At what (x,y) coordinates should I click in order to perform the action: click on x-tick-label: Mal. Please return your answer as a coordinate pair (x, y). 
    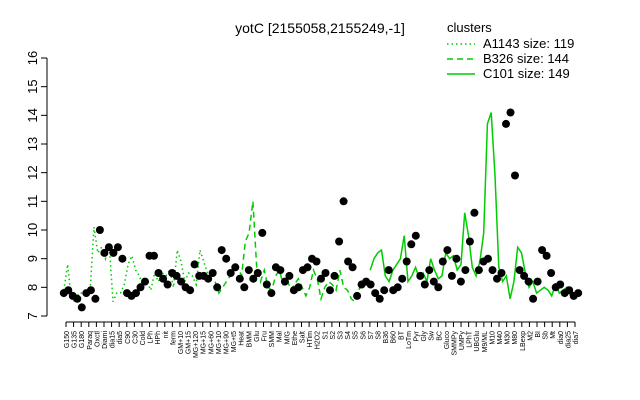
    Looking at the image, I should click on (280, 337).